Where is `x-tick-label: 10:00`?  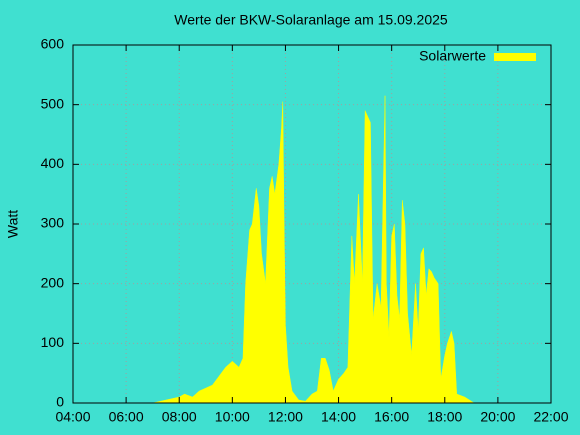
x-tick-label: 10:00 is located at coordinates (232, 417).